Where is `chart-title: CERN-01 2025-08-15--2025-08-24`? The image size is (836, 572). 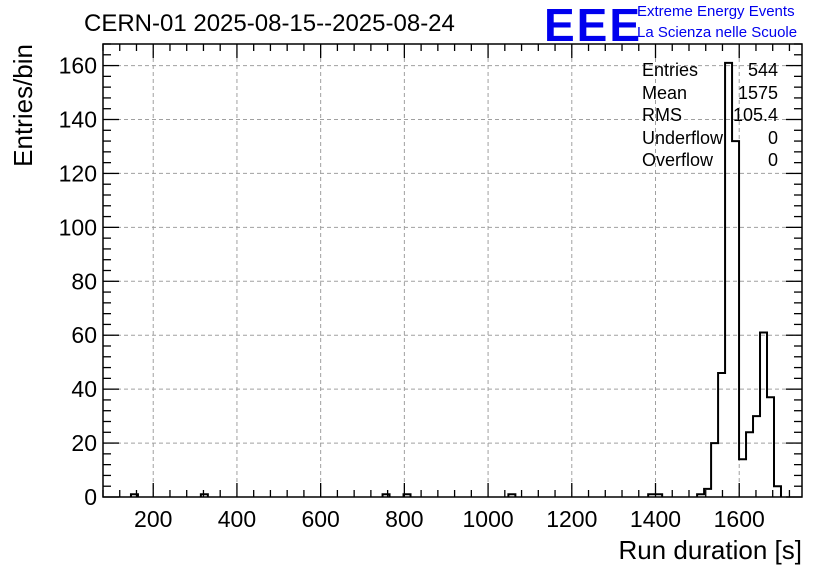
chart-title: CERN-01 2025-08-15--2025-08-24 is located at coordinates (269, 23).